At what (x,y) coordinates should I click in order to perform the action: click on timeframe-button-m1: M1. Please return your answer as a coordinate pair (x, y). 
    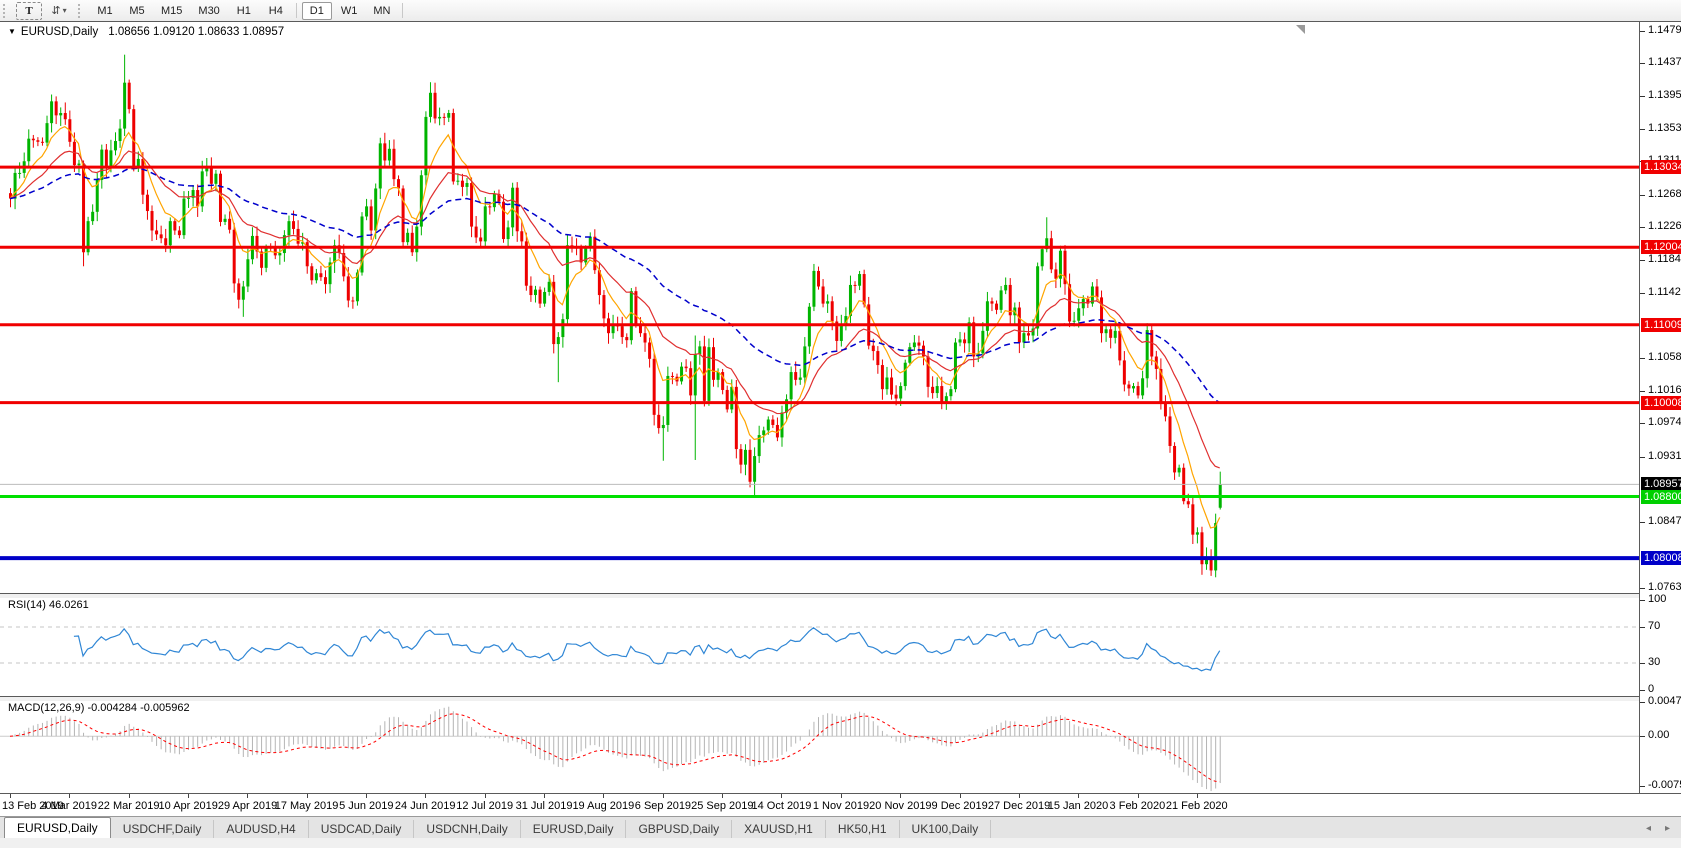
    Looking at the image, I should click on (105, 10).